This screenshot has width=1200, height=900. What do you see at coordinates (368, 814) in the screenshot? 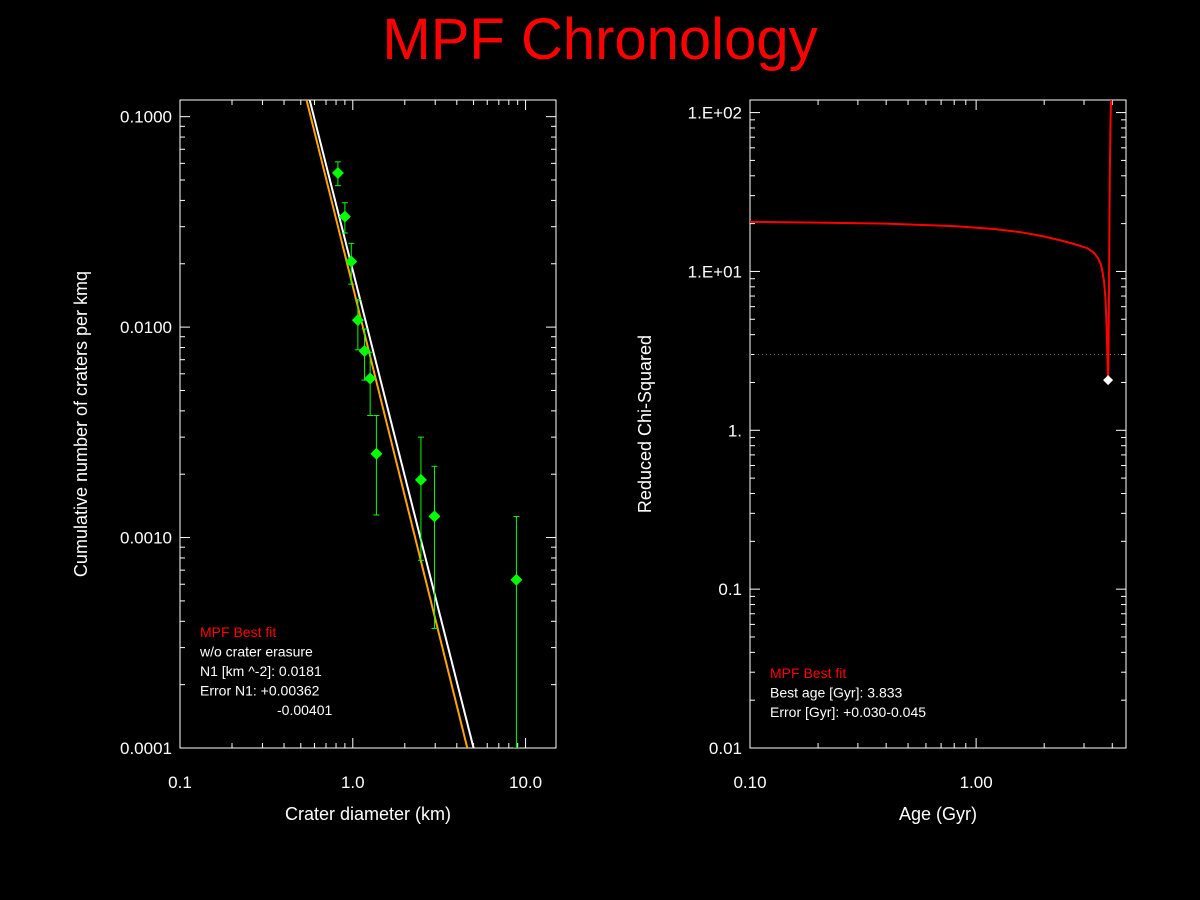
I see `chart1-x-axis-label: Crater diameter (km)` at bounding box center [368, 814].